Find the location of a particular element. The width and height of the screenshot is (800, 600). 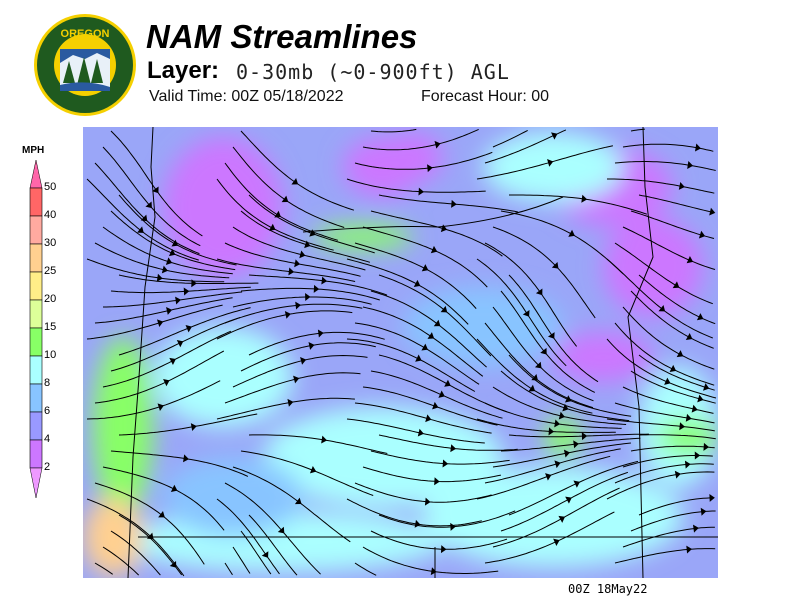

timestamp: 00Z 18May22 is located at coordinates (608, 589).